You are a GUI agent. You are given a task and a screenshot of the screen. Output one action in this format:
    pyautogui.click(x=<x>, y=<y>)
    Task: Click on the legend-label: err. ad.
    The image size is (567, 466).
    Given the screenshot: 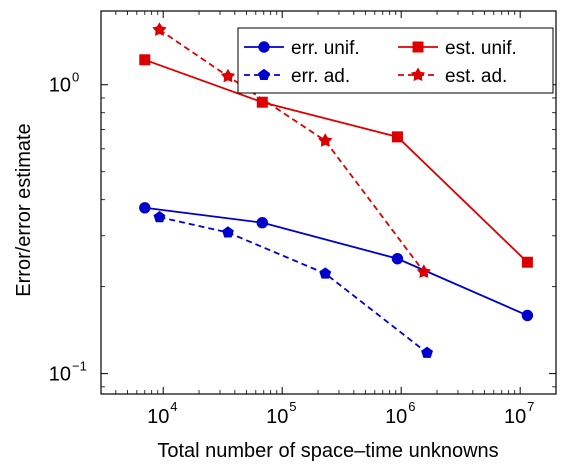 What is the action you would take?
    pyautogui.click(x=320, y=76)
    